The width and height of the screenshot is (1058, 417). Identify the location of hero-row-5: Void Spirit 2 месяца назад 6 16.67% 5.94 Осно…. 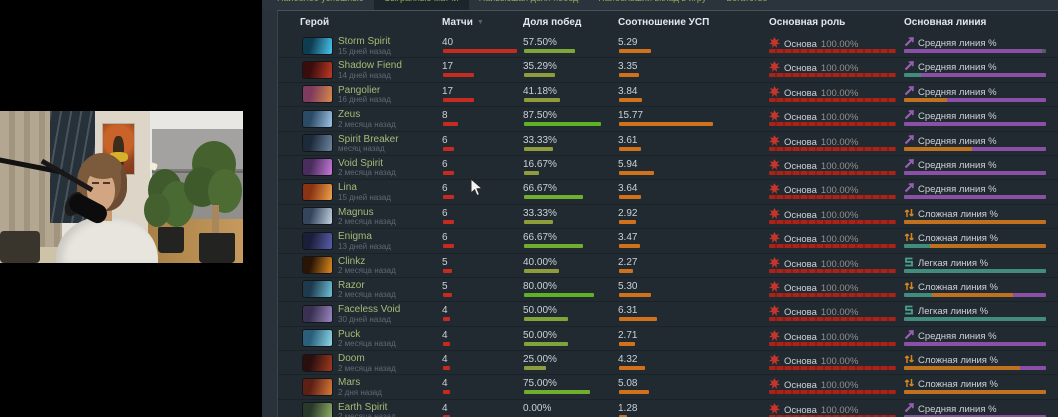
(668, 166).